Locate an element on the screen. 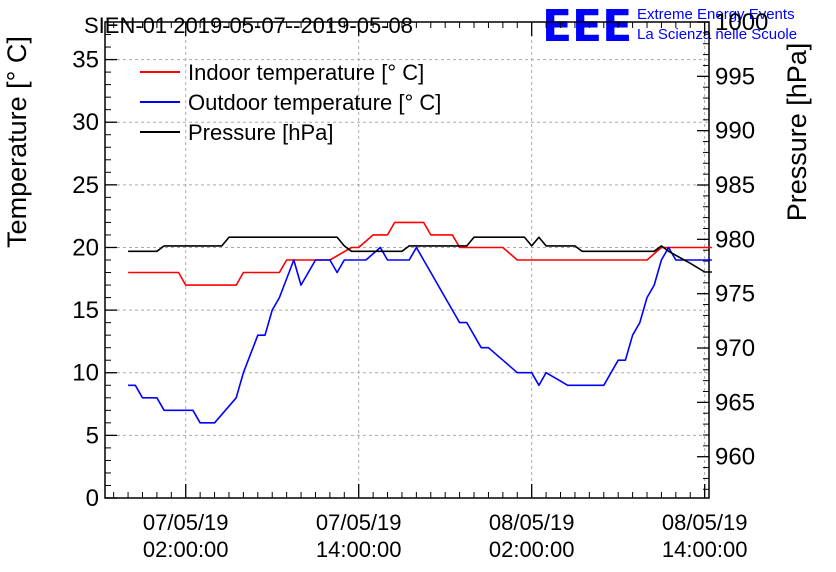  left-tick-label: 20 is located at coordinates (85, 247).